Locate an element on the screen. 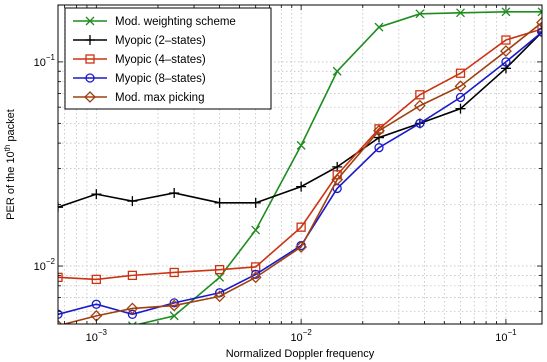  x-tick-label: 10⁻² is located at coordinates (301, 336).